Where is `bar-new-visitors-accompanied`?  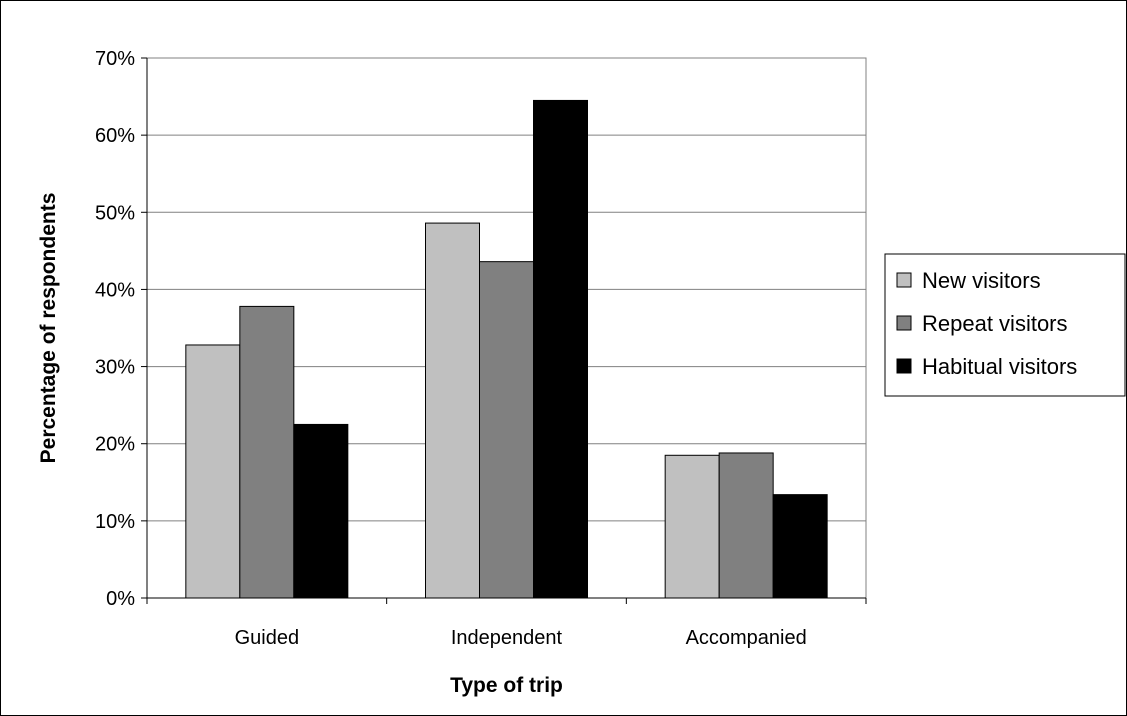 bar-new-visitors-accompanied is located at coordinates (692, 526).